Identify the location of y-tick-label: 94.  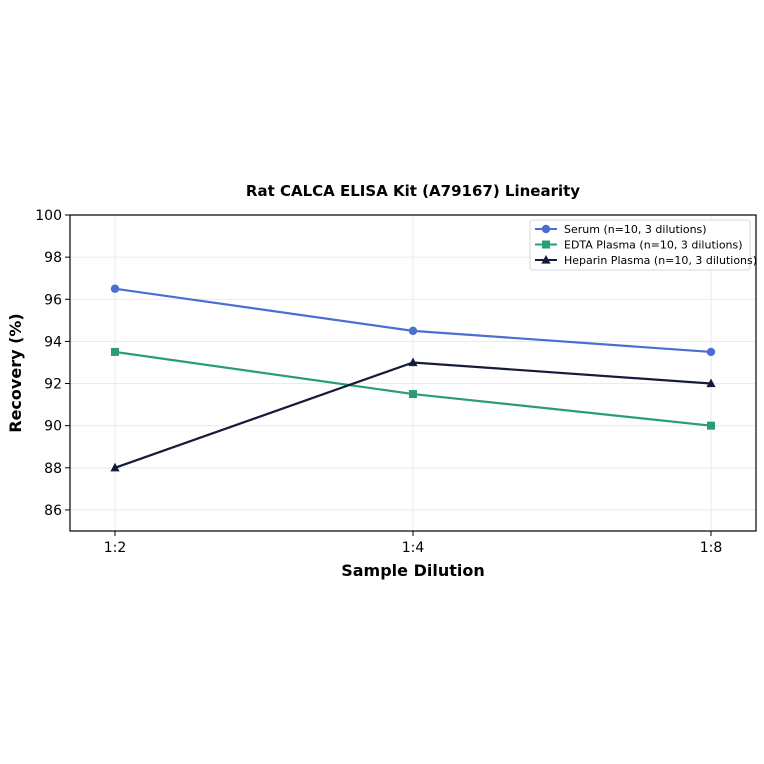
(53, 342).